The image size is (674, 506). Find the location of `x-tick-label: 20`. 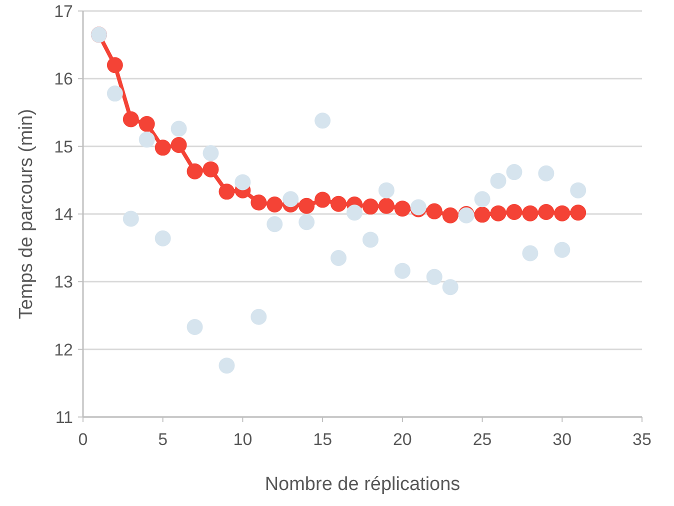

x-tick-label: 20 is located at coordinates (402, 439).